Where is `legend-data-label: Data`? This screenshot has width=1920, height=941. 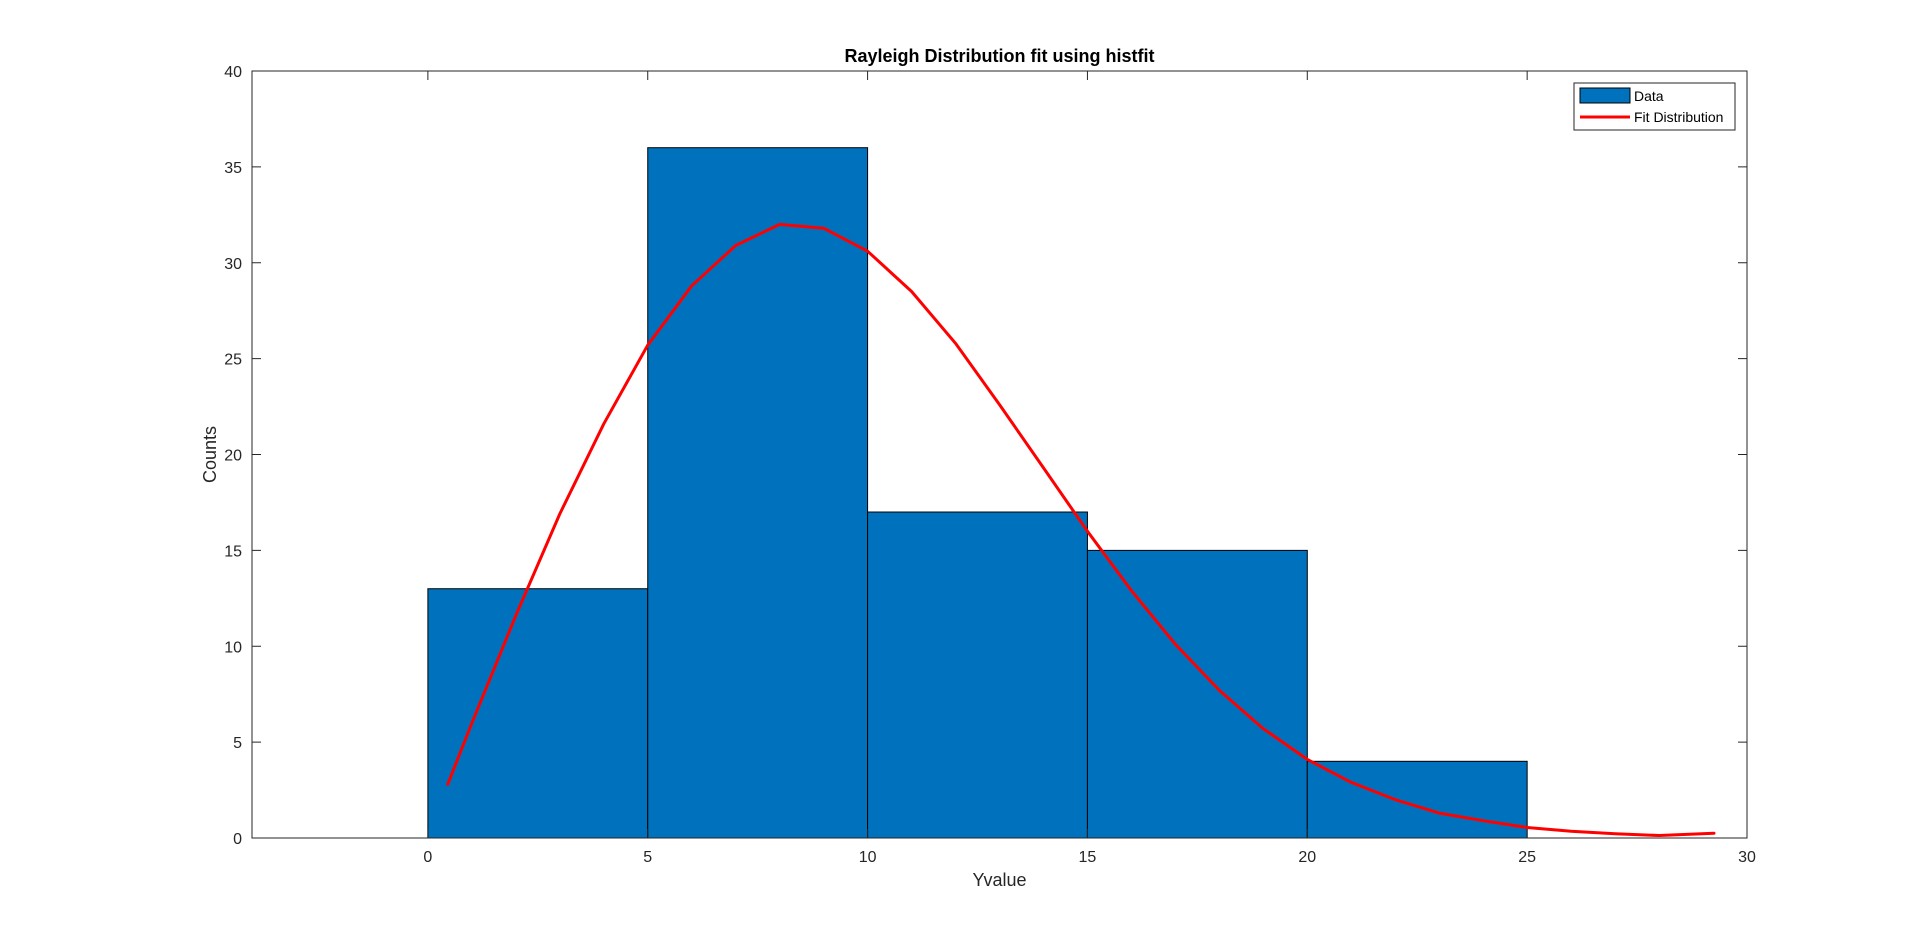 legend-data-label: Data is located at coordinates (1649, 96).